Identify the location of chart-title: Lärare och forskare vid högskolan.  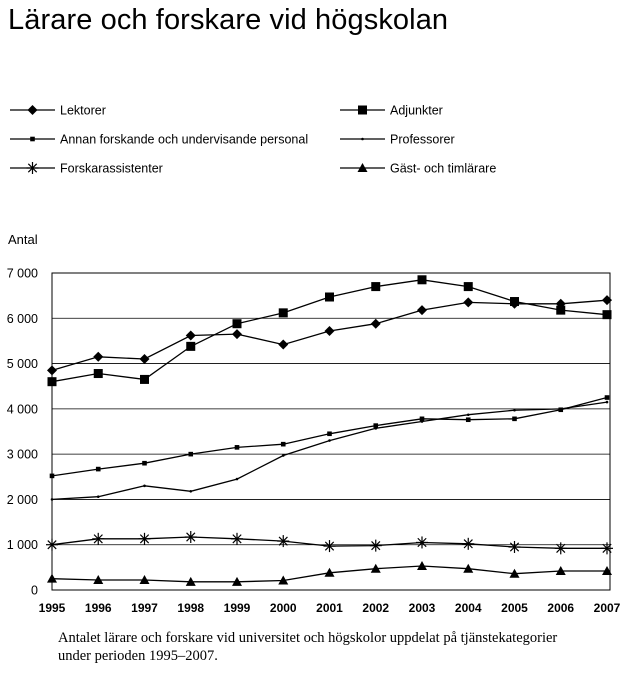
(228, 20).